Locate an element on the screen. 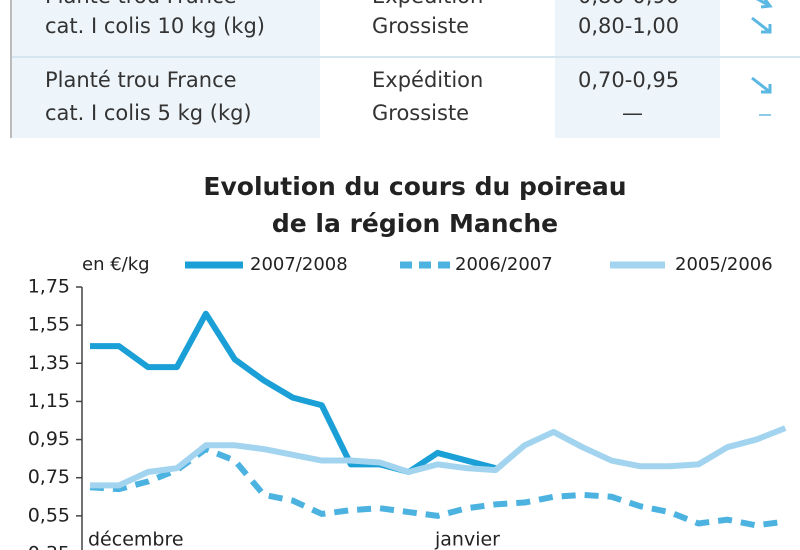 The height and width of the screenshot is (550, 800). y-tick-label: 1,35 is located at coordinates (49, 363).